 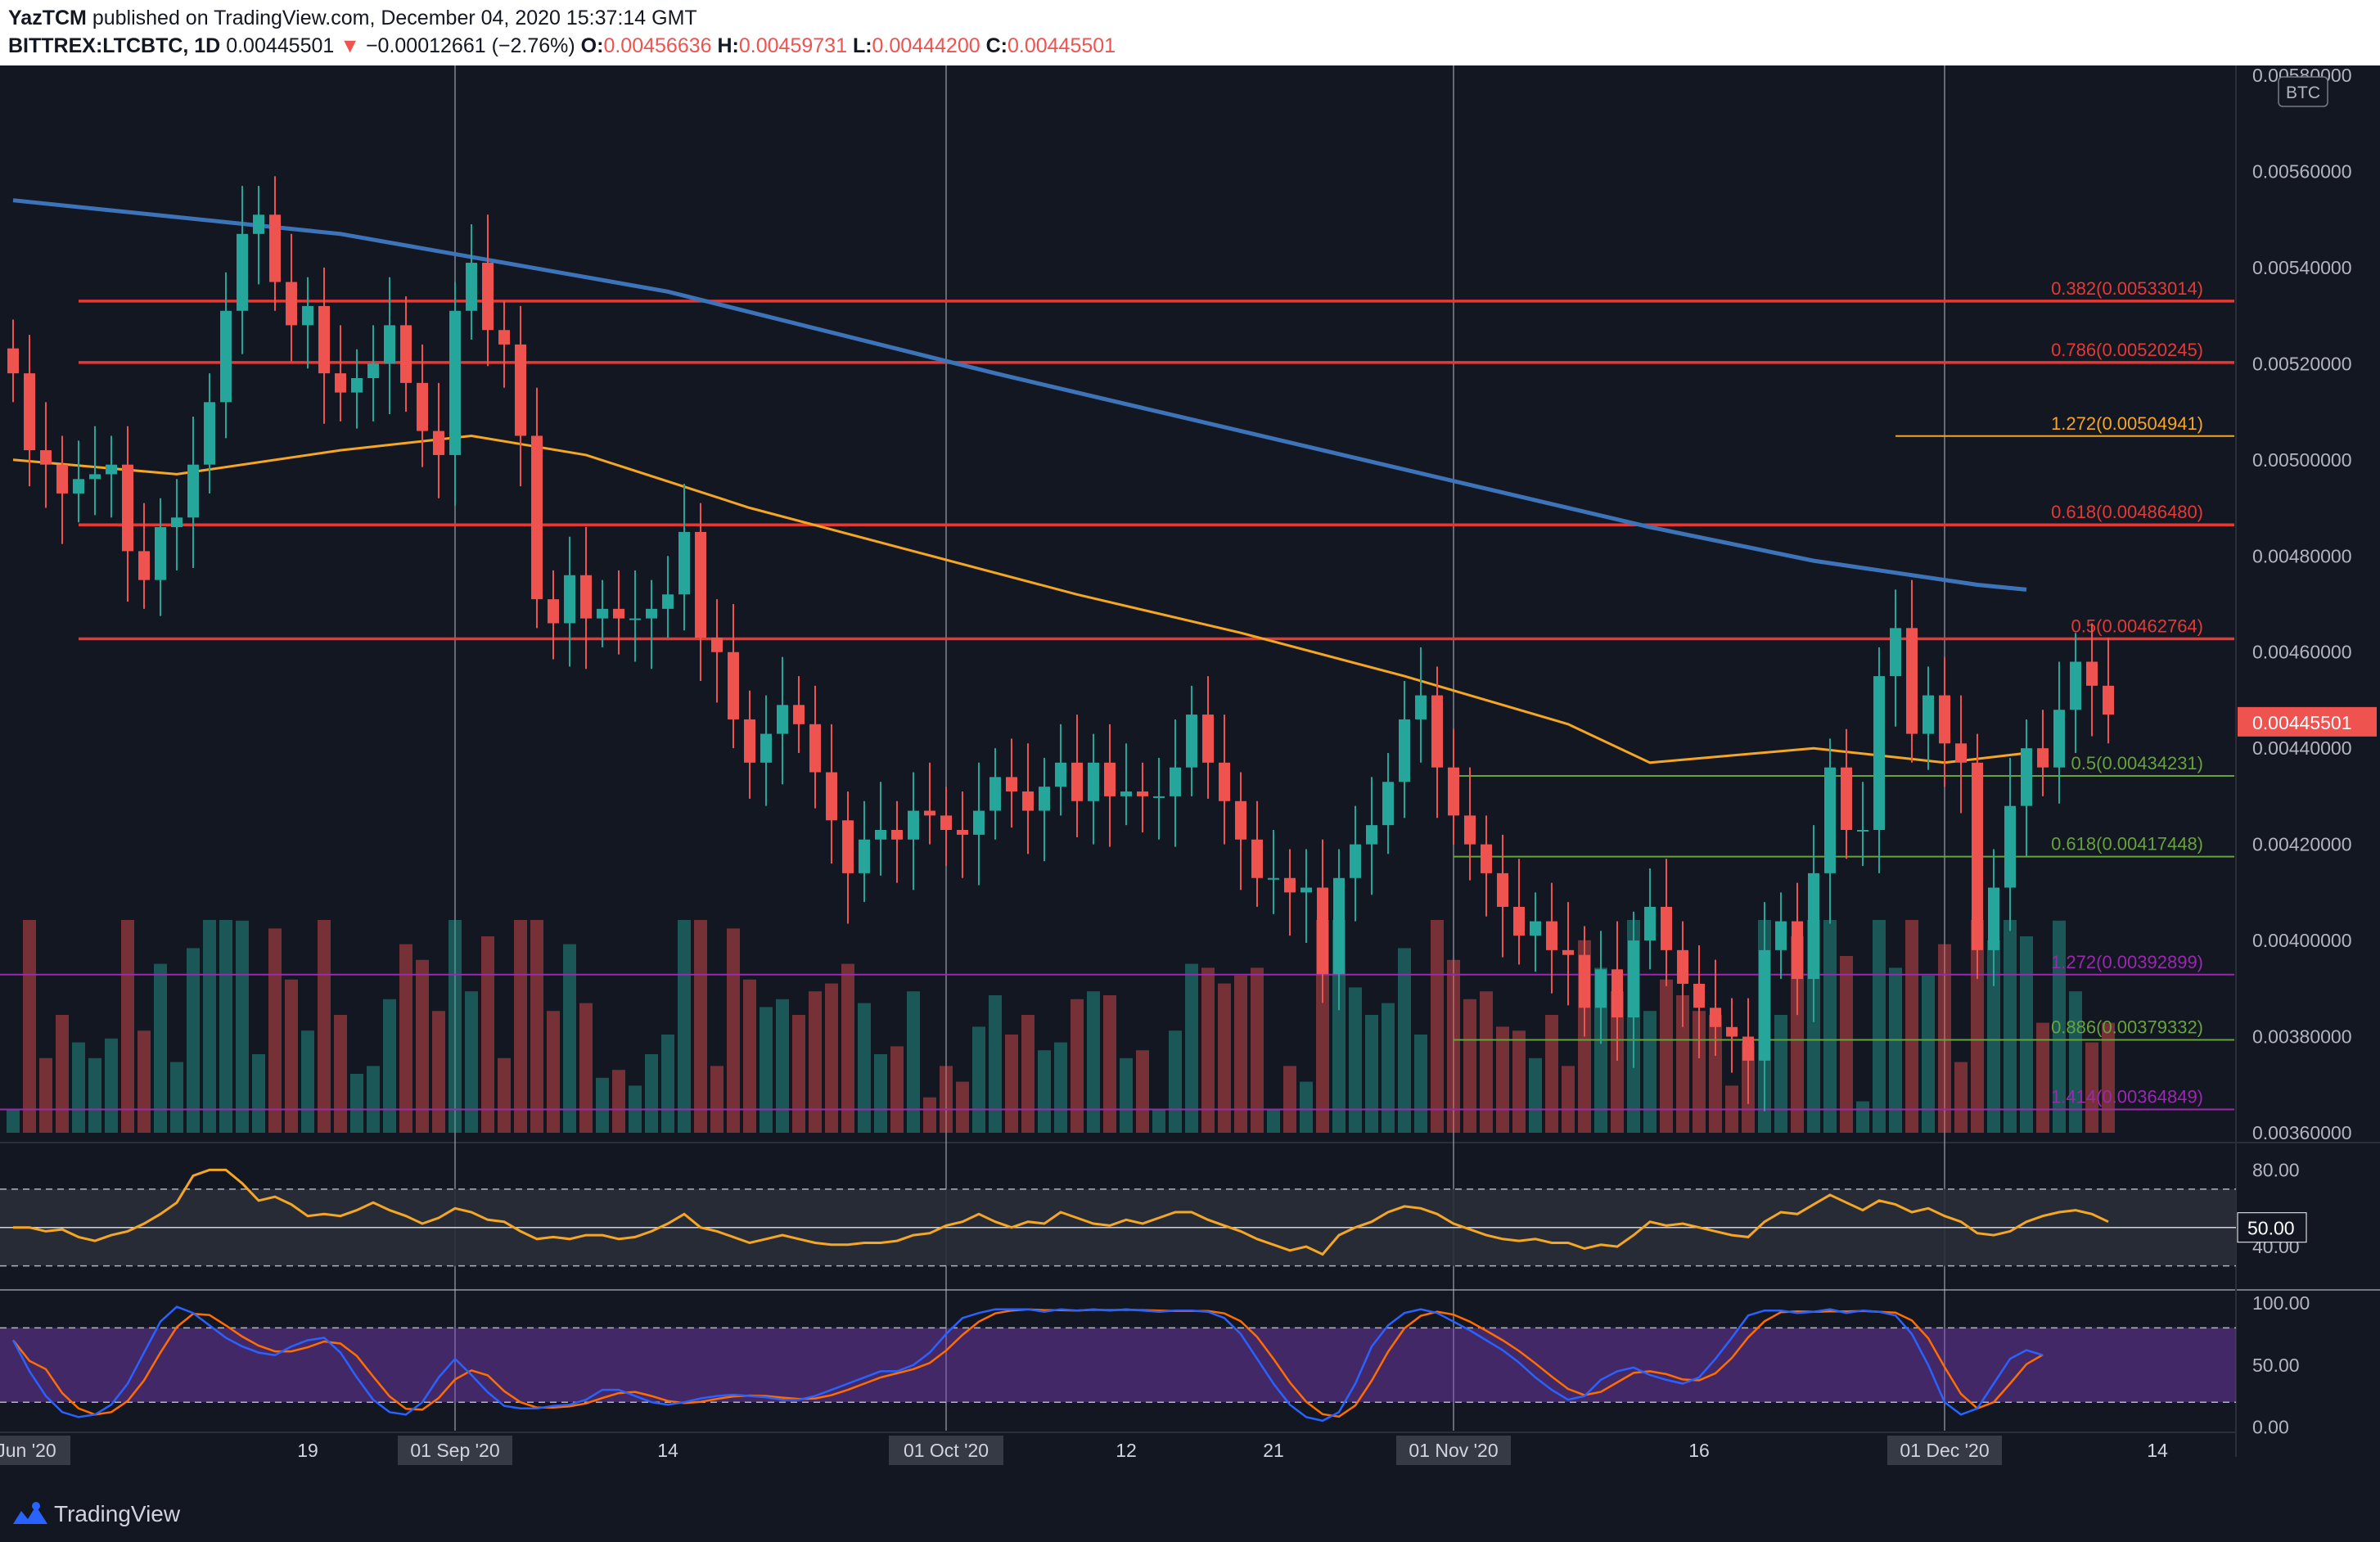 What do you see at coordinates (2127, 512) in the screenshot?
I see `fib-level-label: 0.618(0.00486480)` at bounding box center [2127, 512].